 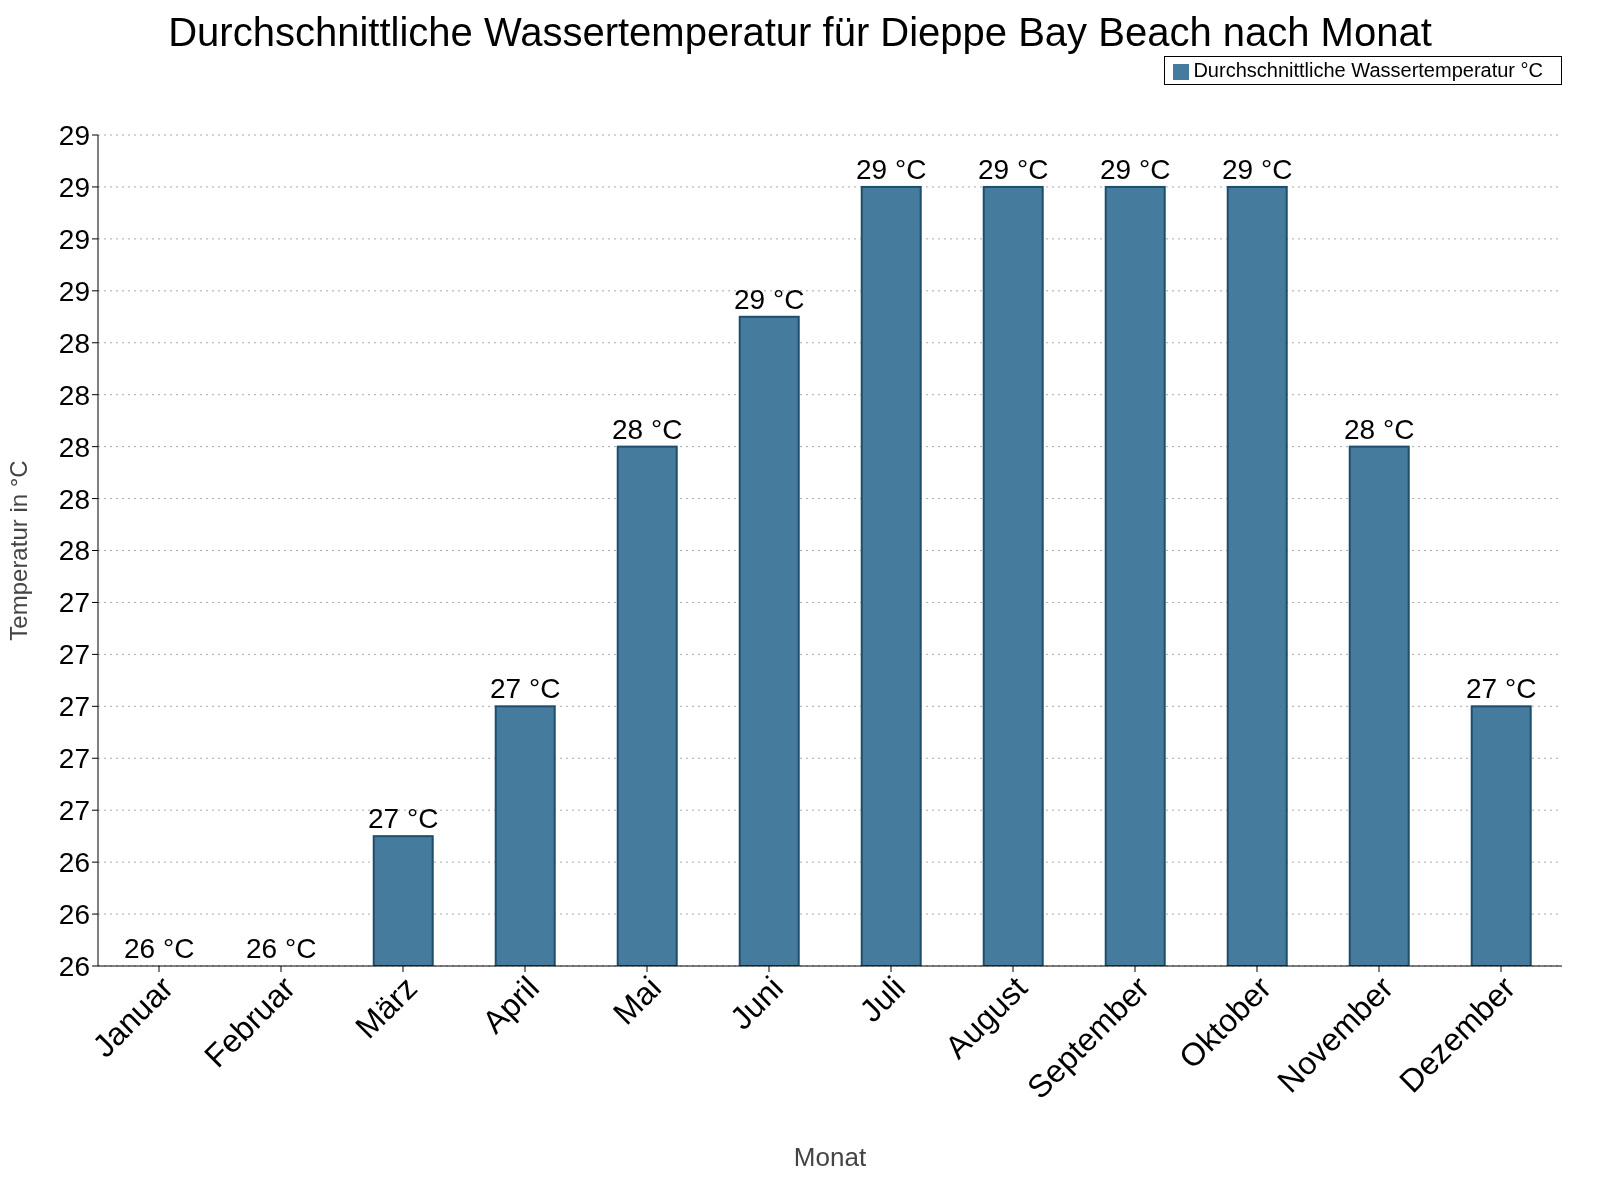 What do you see at coordinates (800, 32) in the screenshot?
I see `chart-title: Durchschnittliche Wassertemperatur für Dieppe Bay Beach nach Monat` at bounding box center [800, 32].